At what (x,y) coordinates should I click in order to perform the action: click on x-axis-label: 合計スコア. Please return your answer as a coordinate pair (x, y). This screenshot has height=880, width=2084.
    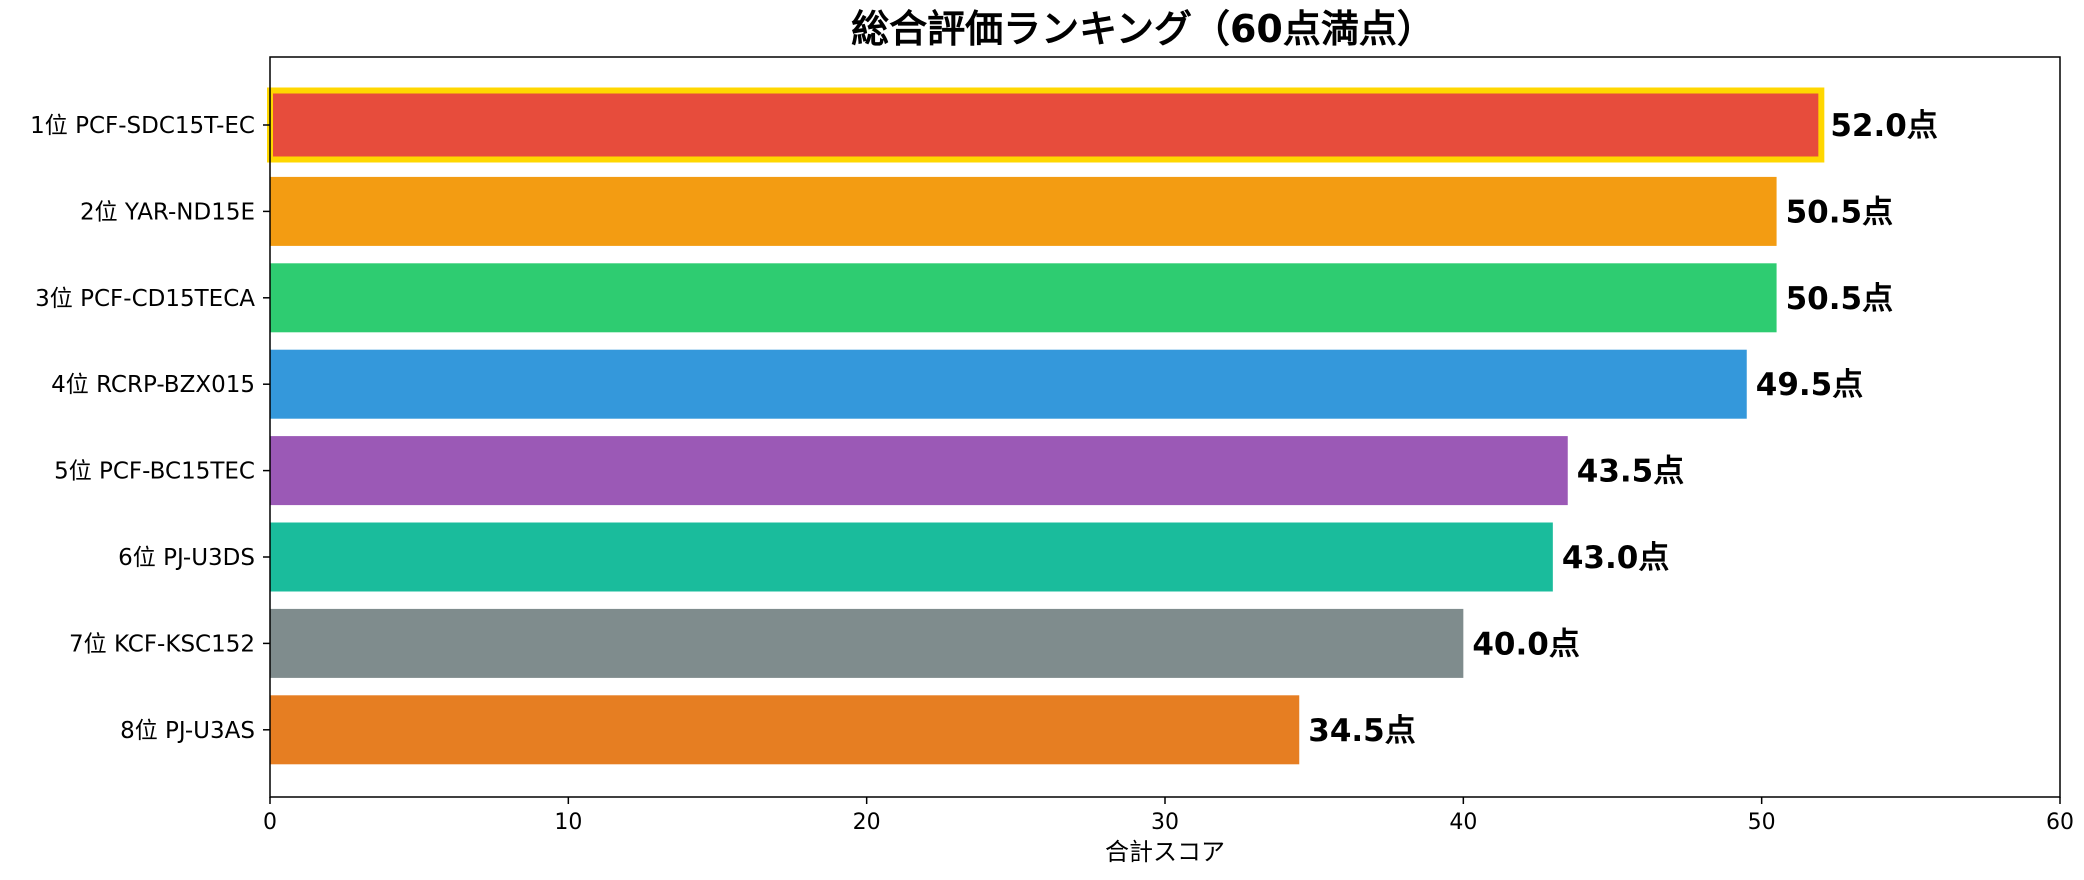
    Looking at the image, I should click on (1165, 852).